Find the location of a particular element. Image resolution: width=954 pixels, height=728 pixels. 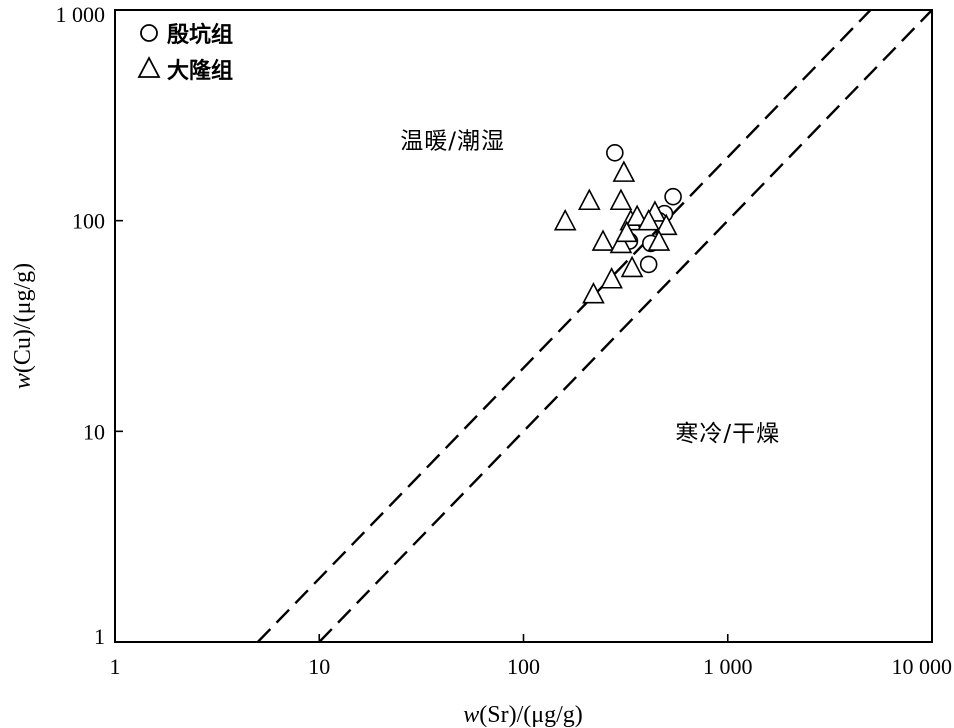

y-tick-label: 10 is located at coordinates (94, 431).